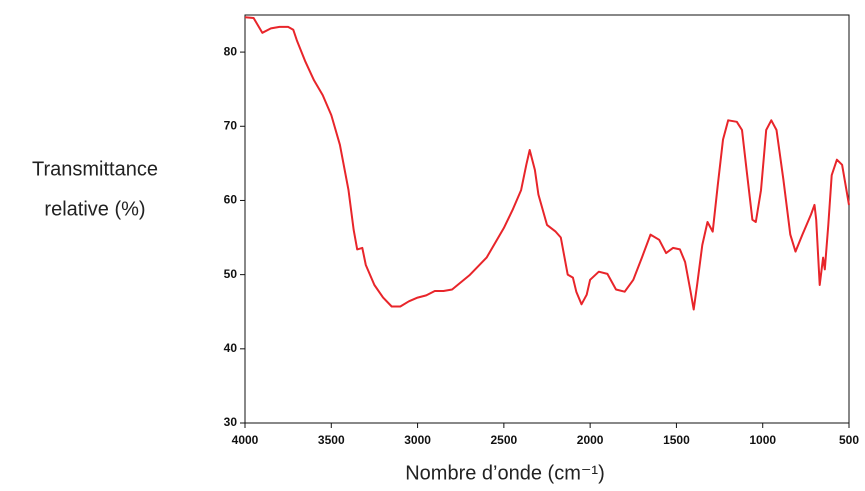 Image resolution: width=865 pixels, height=491 pixels. I want to click on y-tick-label: 60, so click(231, 200).